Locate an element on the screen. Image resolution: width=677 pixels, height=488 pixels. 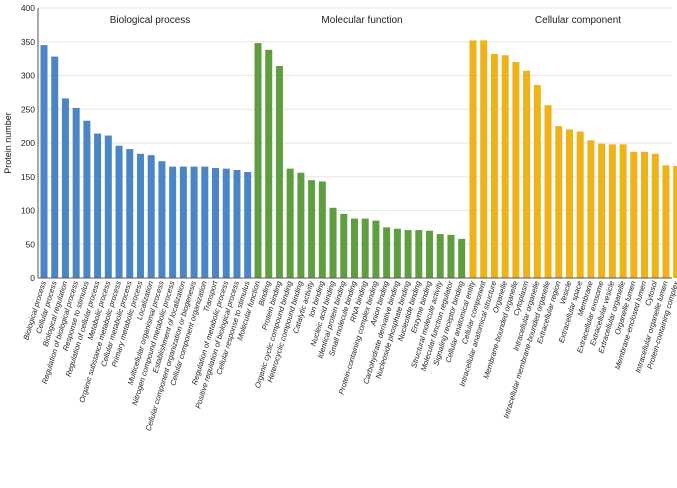
y-tick-label: 300 is located at coordinates (28, 76).